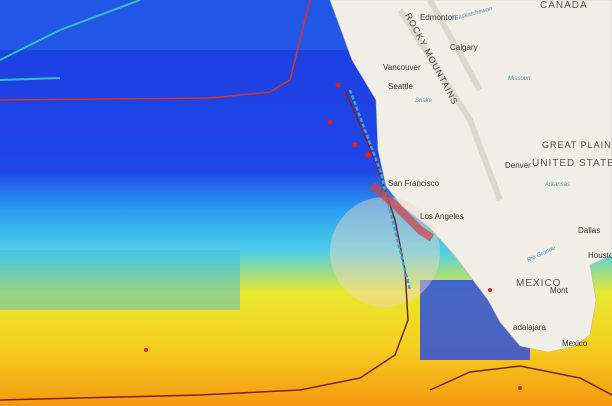  Describe the element at coordinates (442, 216) in the screenshot. I see `city-label: Los Angeles` at that location.